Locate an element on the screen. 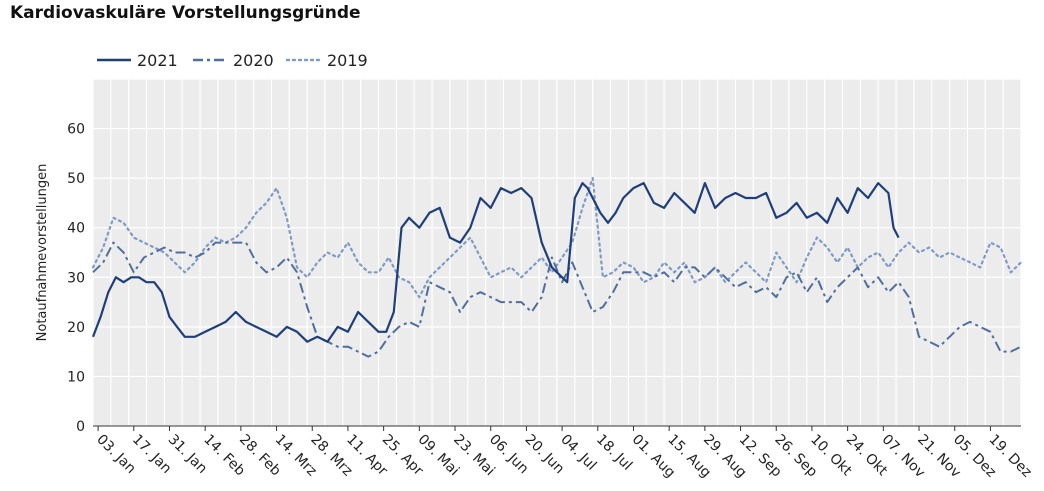 This screenshot has height=491, width=1044. y-tick-label: 20 is located at coordinates (76, 328).